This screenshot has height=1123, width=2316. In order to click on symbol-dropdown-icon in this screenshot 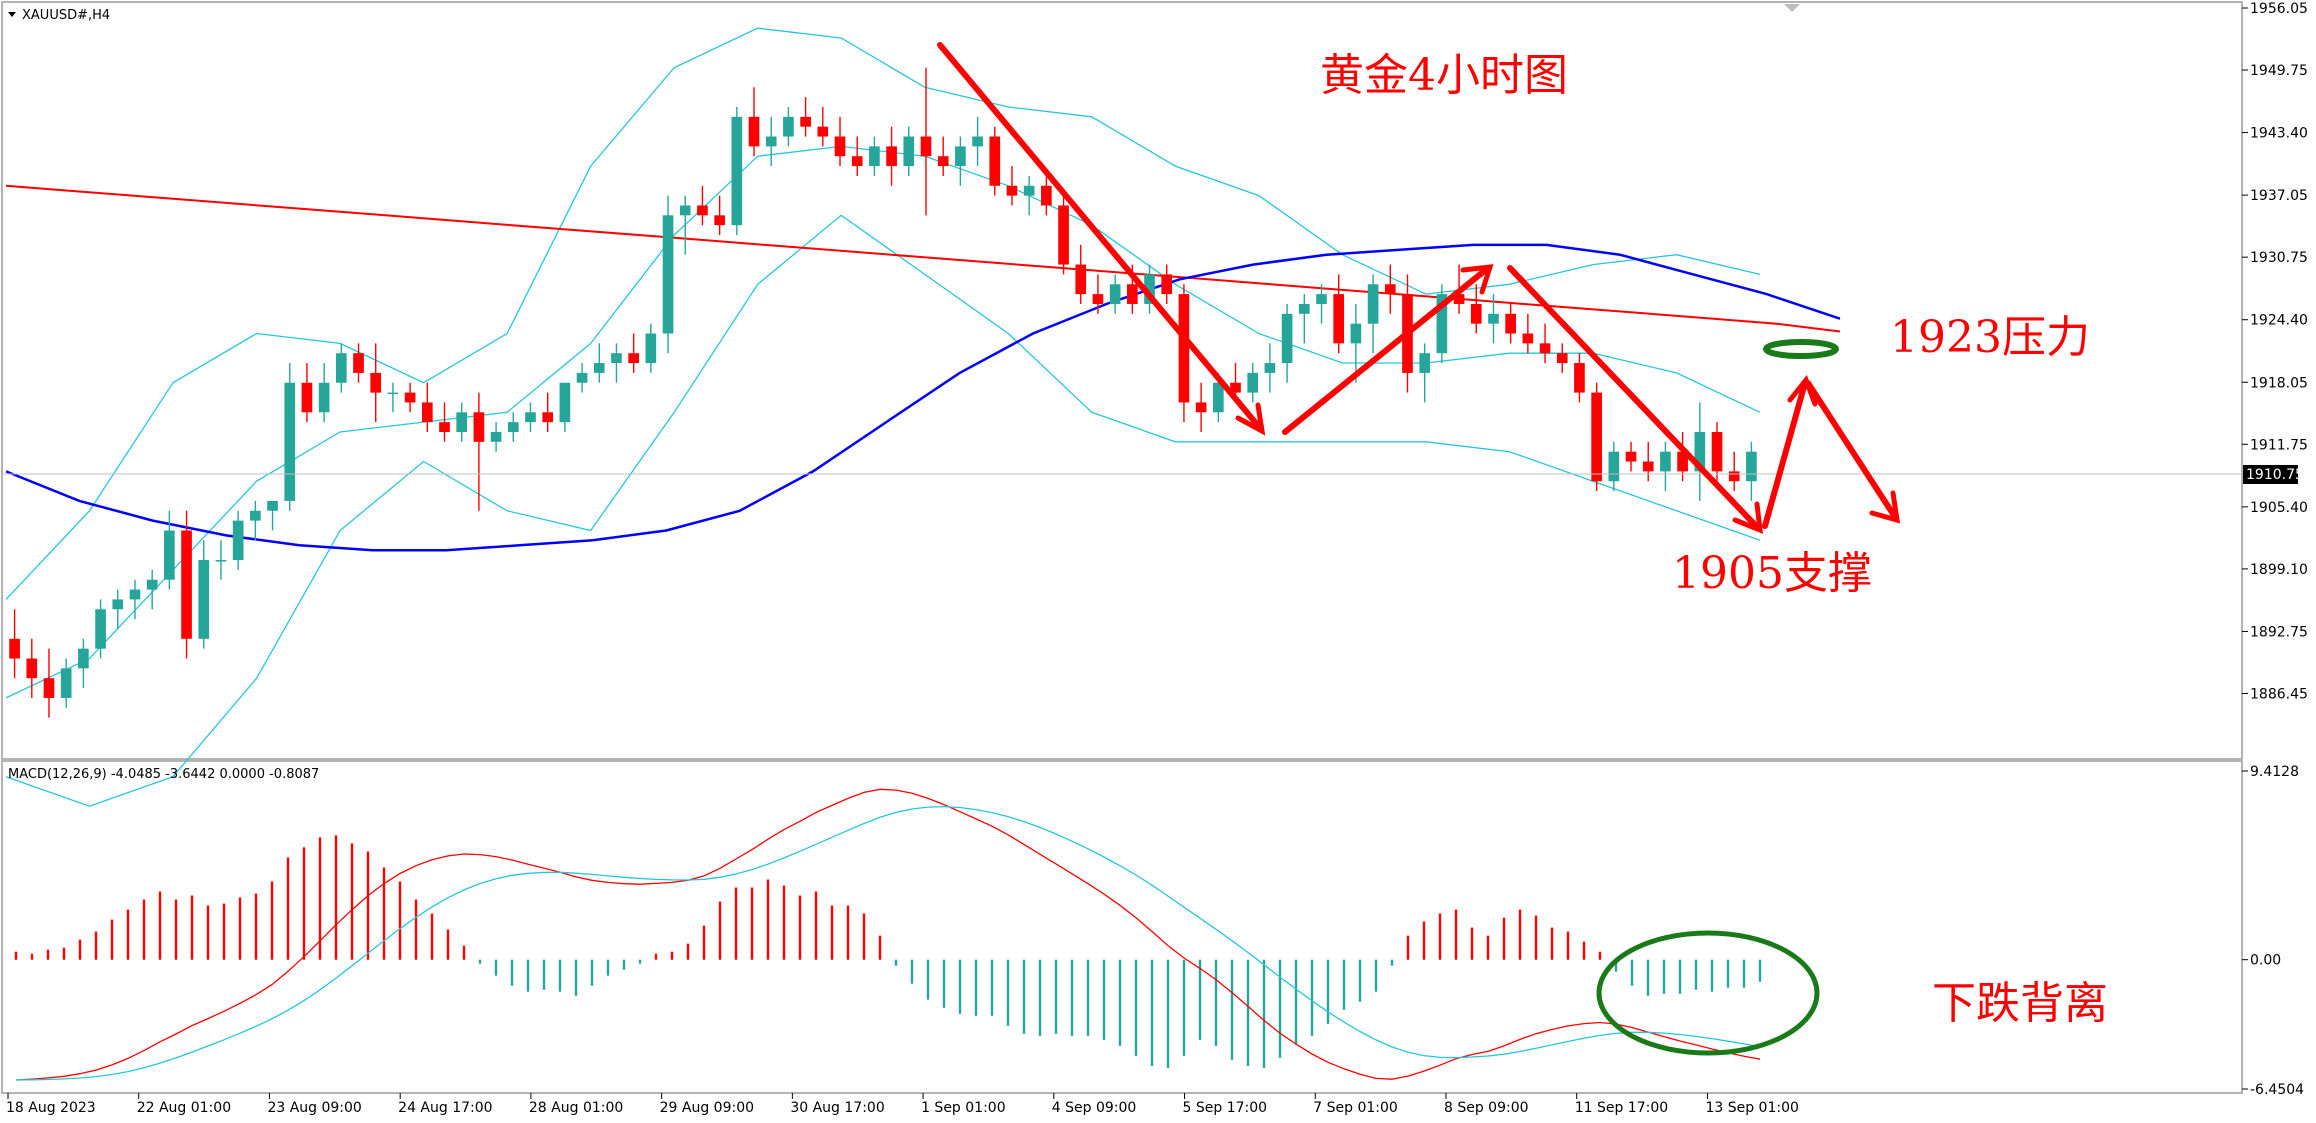, I will do `click(12, 14)`.